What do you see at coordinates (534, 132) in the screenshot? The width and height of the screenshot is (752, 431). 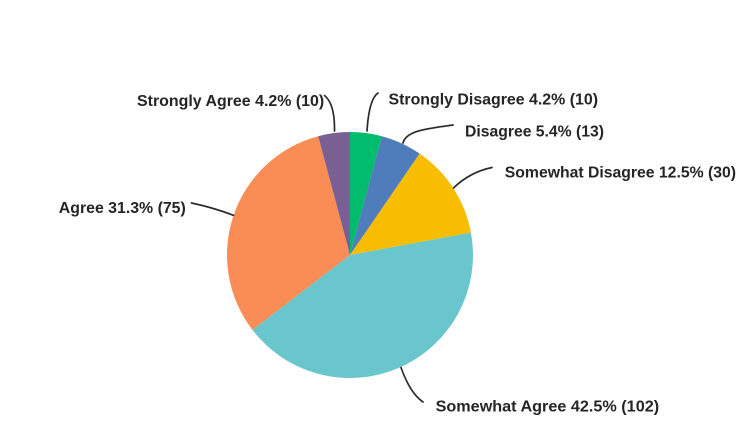 I see `svg-text: Disagree 5.4% (13)` at bounding box center [534, 132].